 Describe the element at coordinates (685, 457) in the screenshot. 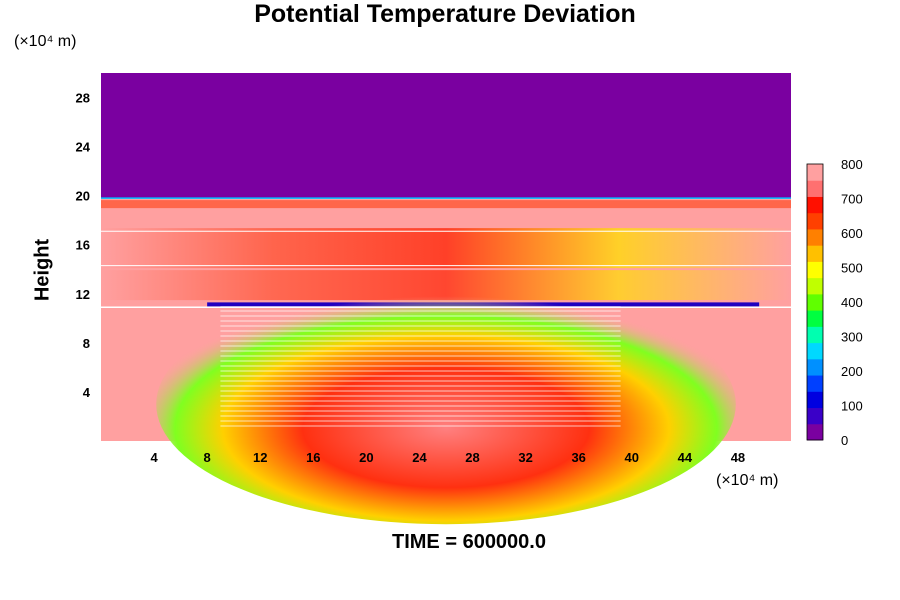

I see `x-tick-label: 44` at that location.